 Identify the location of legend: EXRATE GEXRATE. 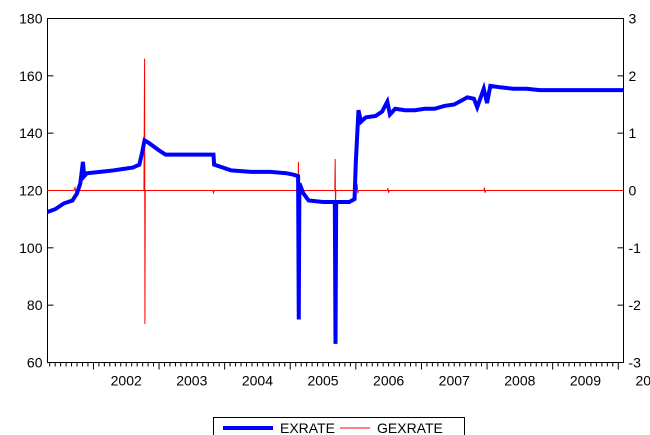
(339, 426).